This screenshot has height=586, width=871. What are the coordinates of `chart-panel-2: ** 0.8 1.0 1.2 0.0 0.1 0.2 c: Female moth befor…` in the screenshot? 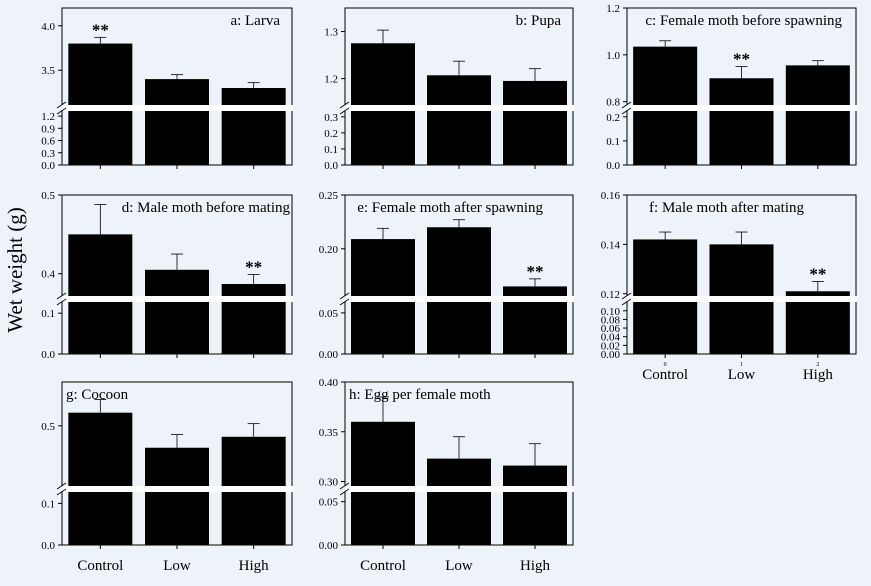 It's located at (731, 87).